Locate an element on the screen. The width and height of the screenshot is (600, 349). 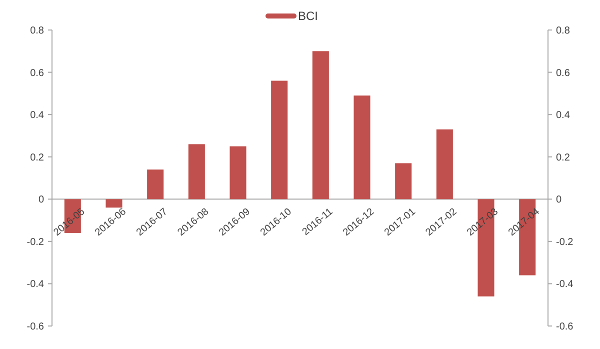
y-tick-label: 0 is located at coordinates (41, 200).